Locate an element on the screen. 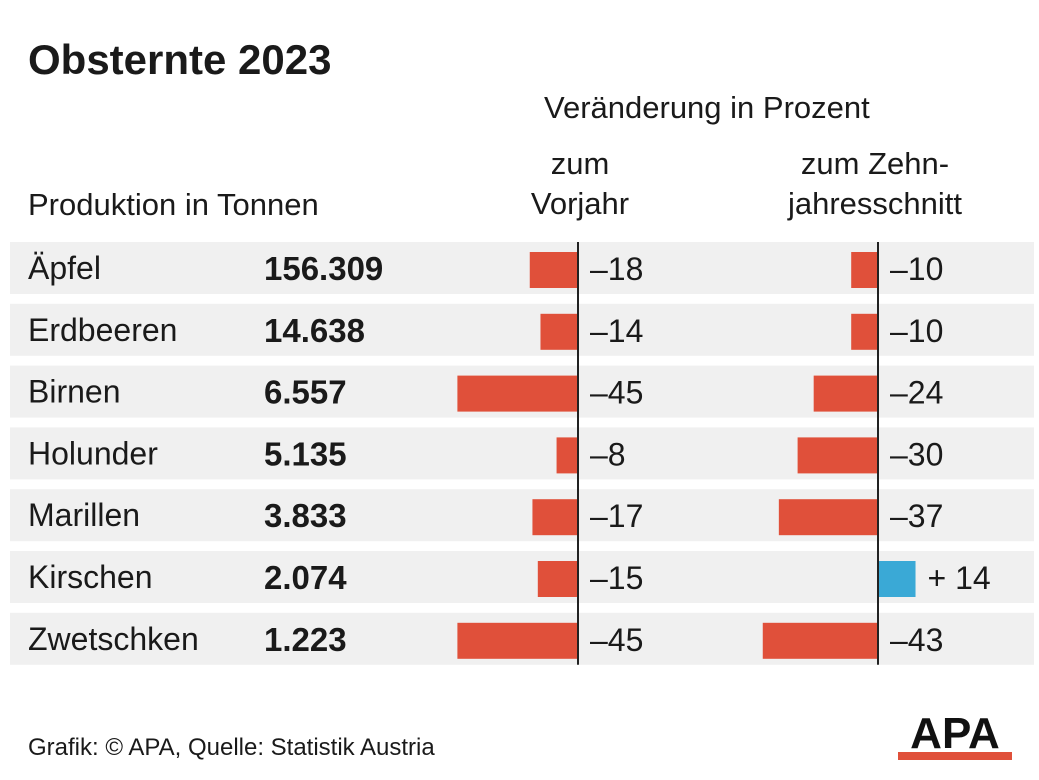  logo-text: APA is located at coordinates (955, 735).